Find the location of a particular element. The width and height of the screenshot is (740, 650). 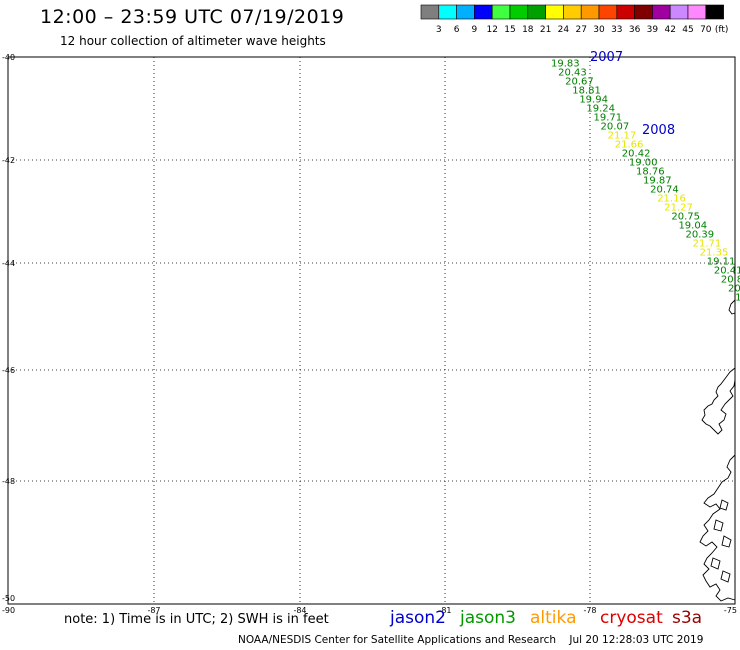

satellite-legend-jason2: jason2 is located at coordinates (418, 618).